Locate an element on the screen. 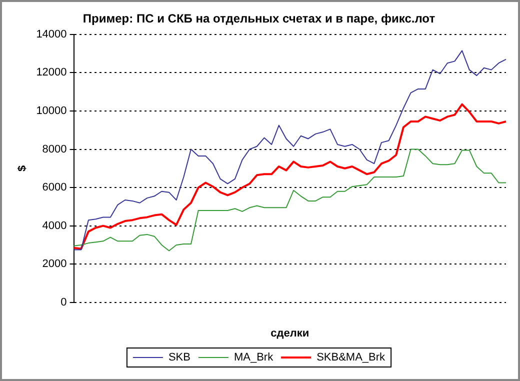 This screenshot has width=520, height=381. y-tick-label: 12000 is located at coordinates (51, 72).